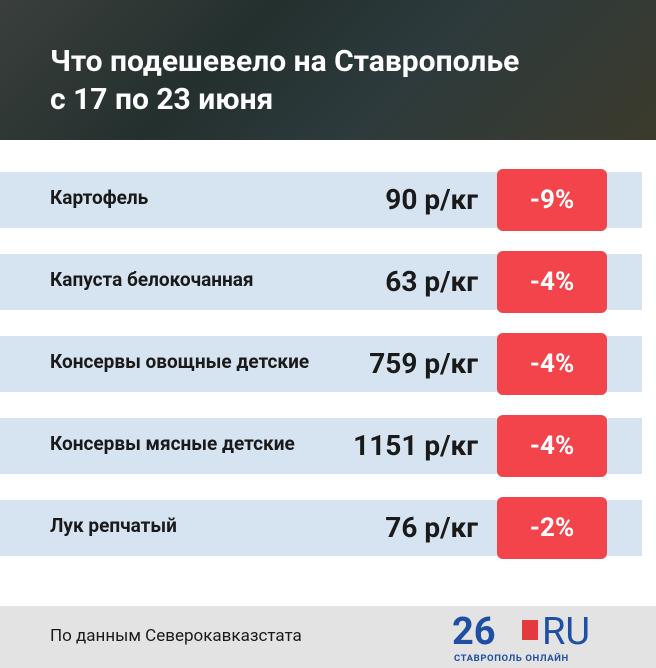 Image resolution: width=656 pixels, height=668 pixels. I want to click on table-row: Лук репчатый 76 р/кг -2%, so click(321, 528).